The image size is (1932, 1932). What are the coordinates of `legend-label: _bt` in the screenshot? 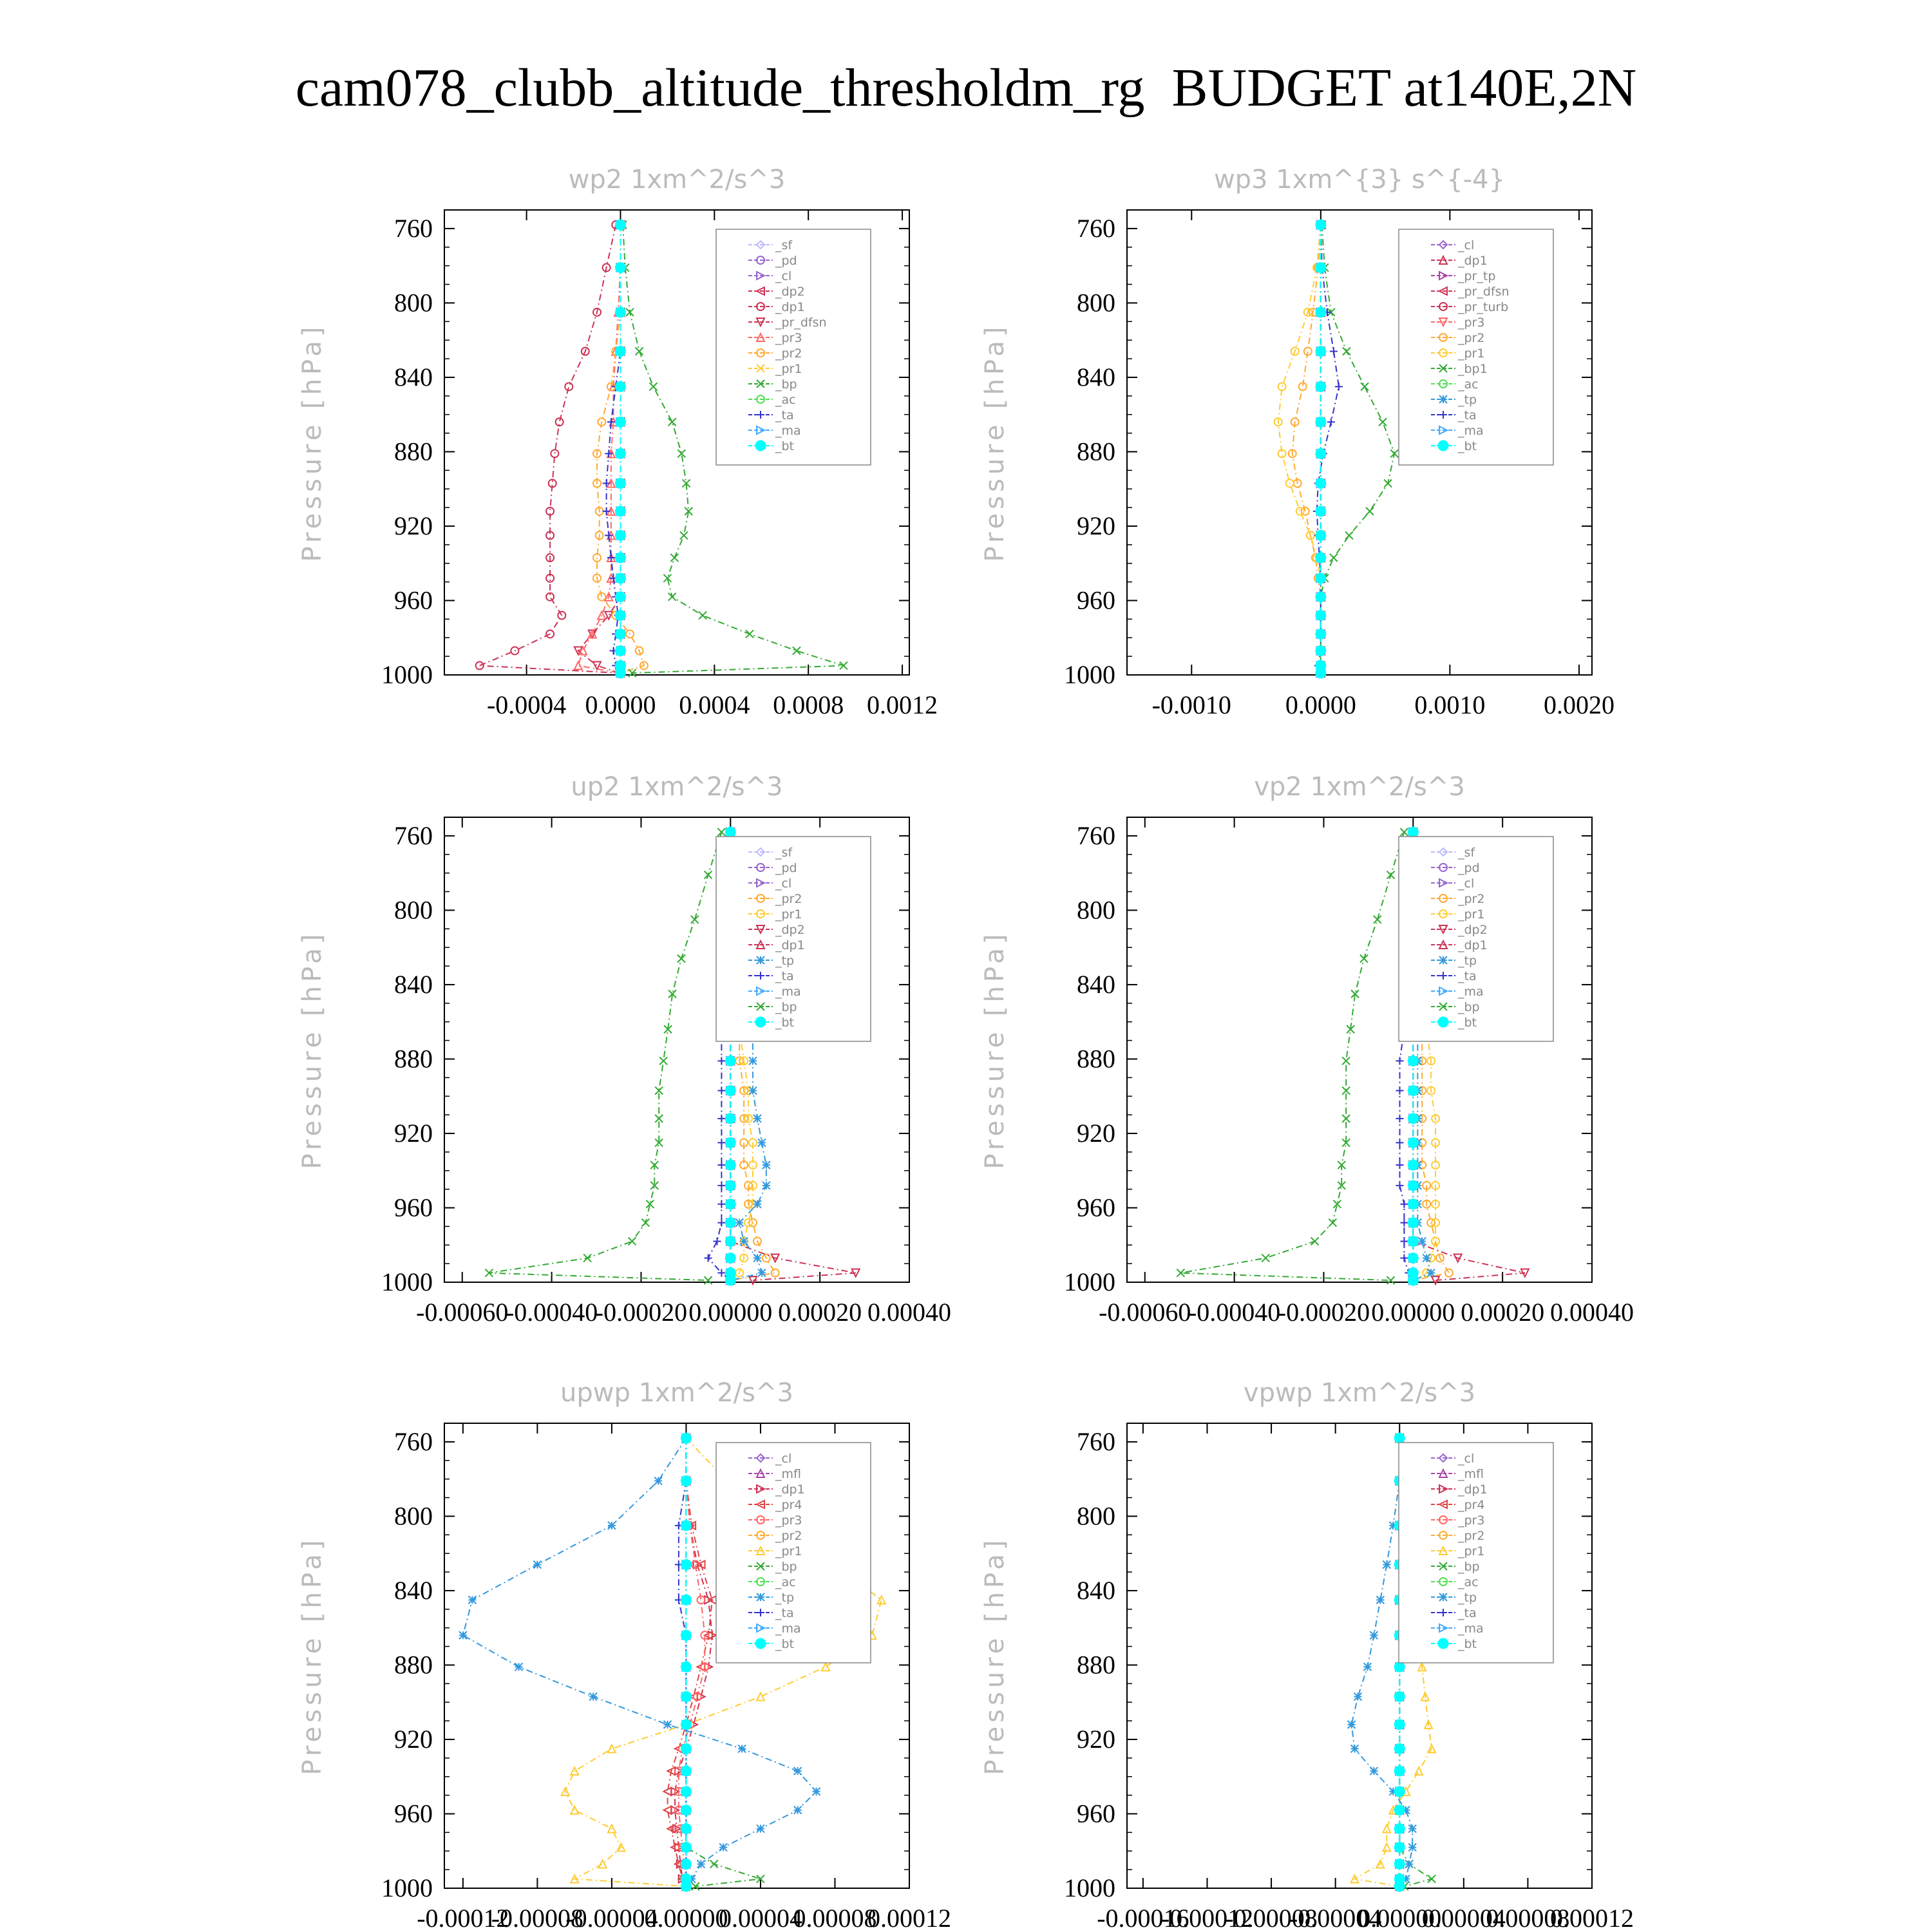 It's located at (784, 446).